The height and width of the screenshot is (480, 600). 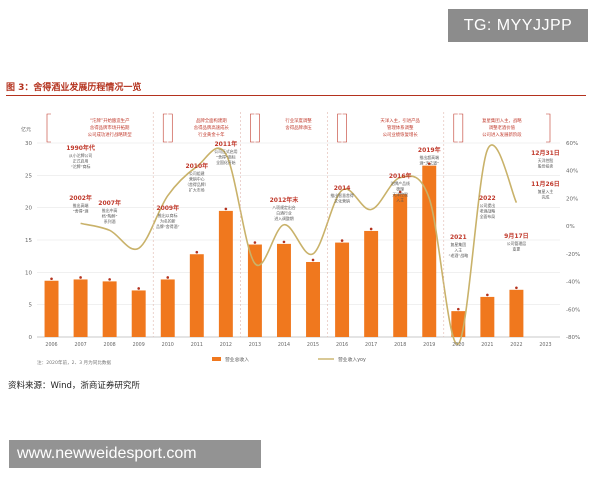 I want to click on milestone-note: 公司提出, so click(x=488, y=205).